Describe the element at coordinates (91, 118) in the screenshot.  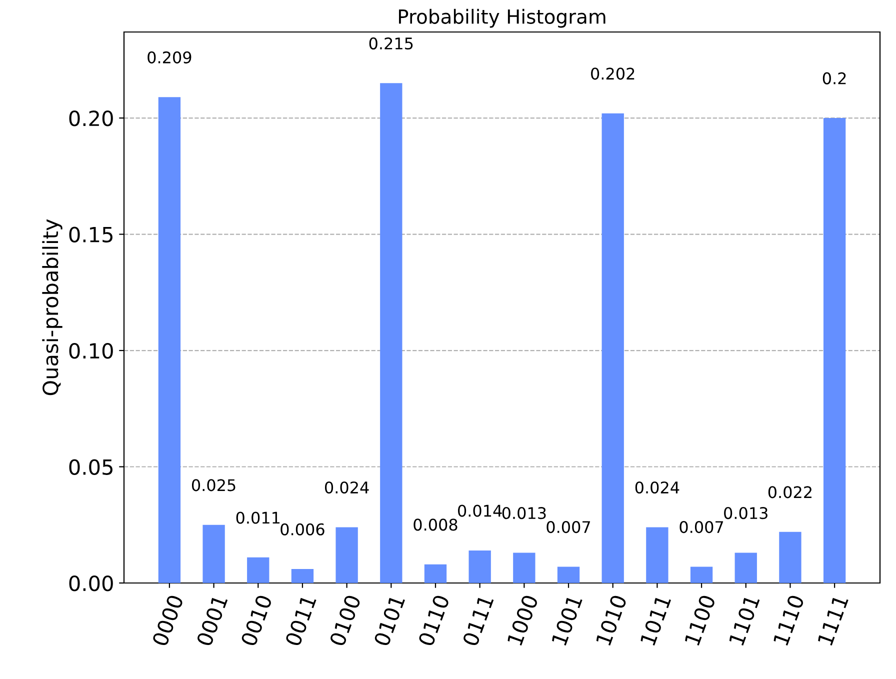
I see `y-tick-label: 0.20` at that location.